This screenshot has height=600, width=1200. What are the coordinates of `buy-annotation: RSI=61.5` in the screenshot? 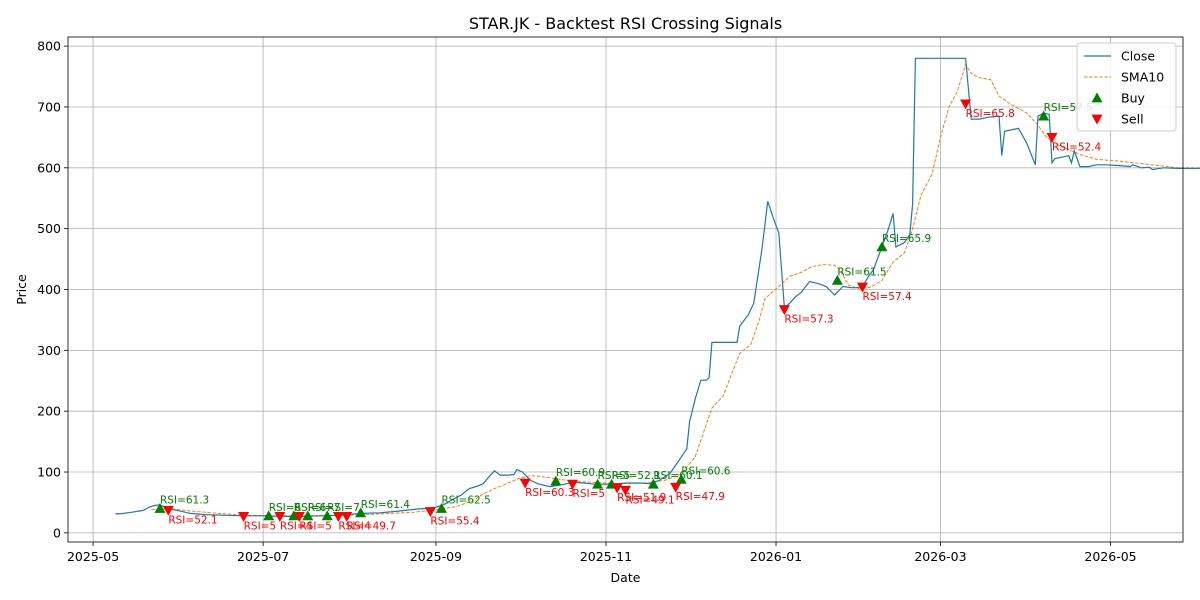 It's located at (861, 272).